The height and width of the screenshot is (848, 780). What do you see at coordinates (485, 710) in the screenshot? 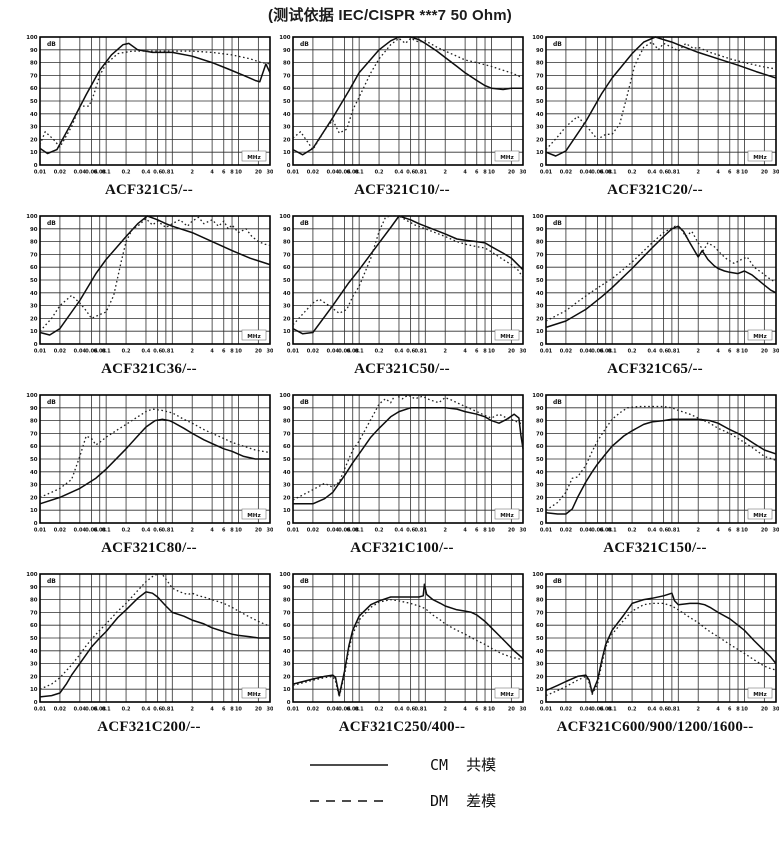
I see `svg-text: 8` at bounding box center [485, 710].